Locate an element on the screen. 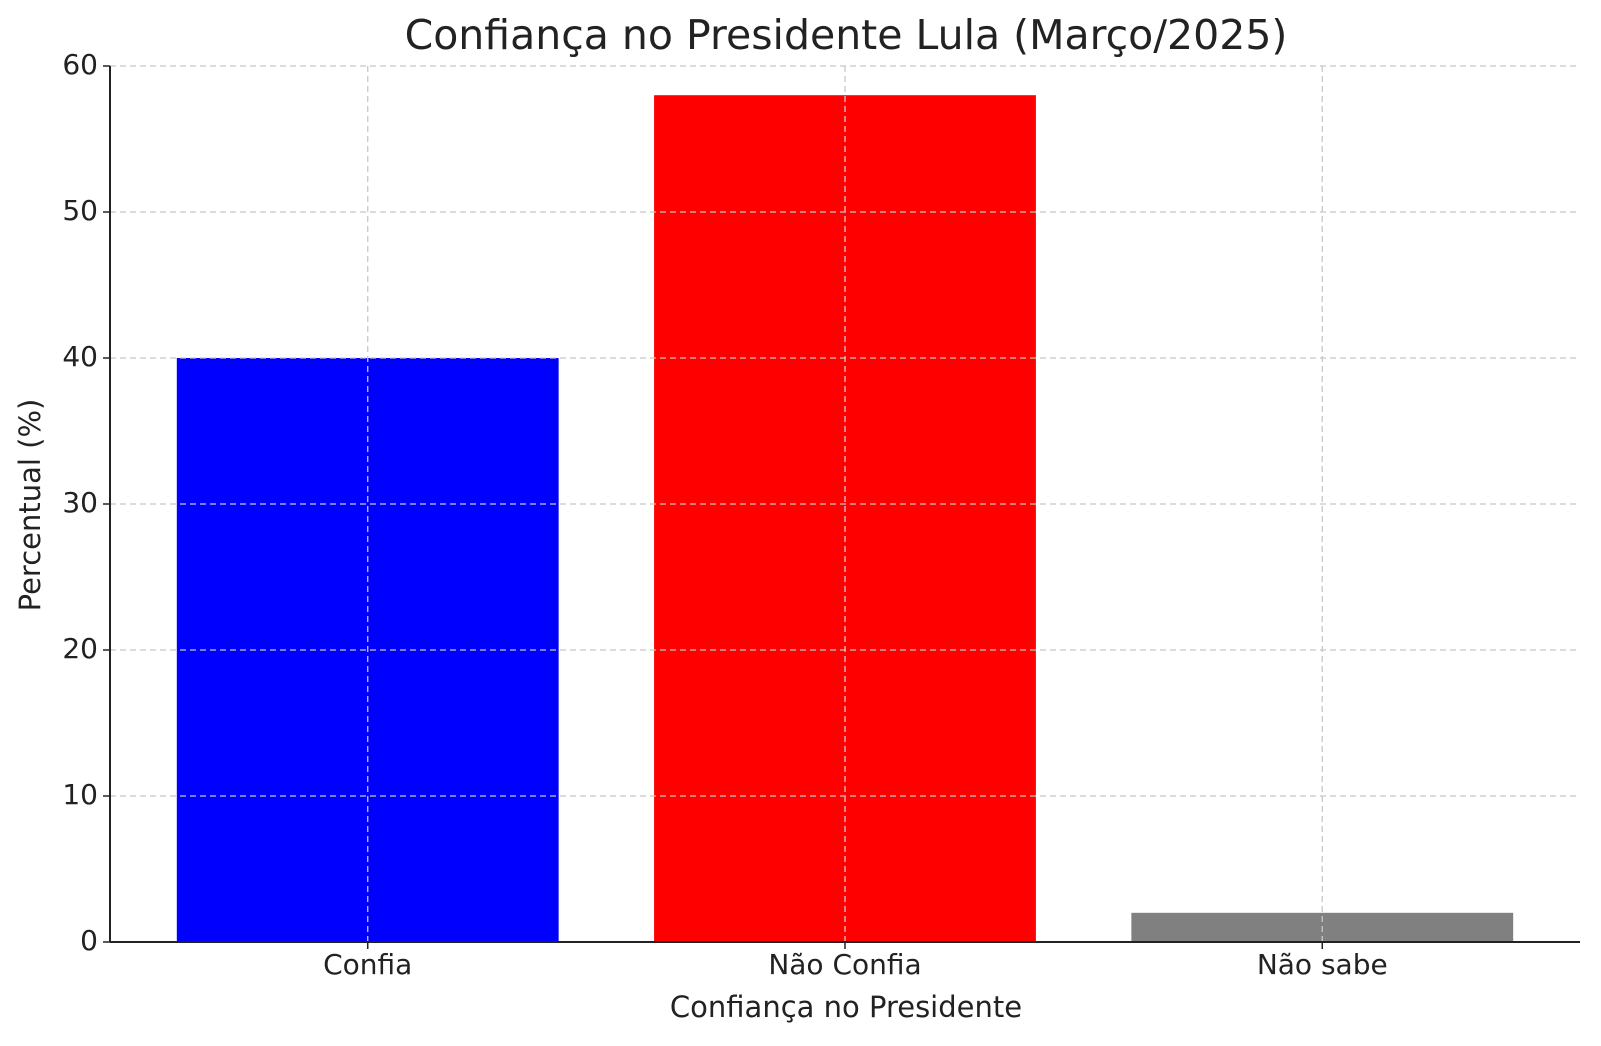  x-axis-label: Confiança no Presidente is located at coordinates (846, 1007).